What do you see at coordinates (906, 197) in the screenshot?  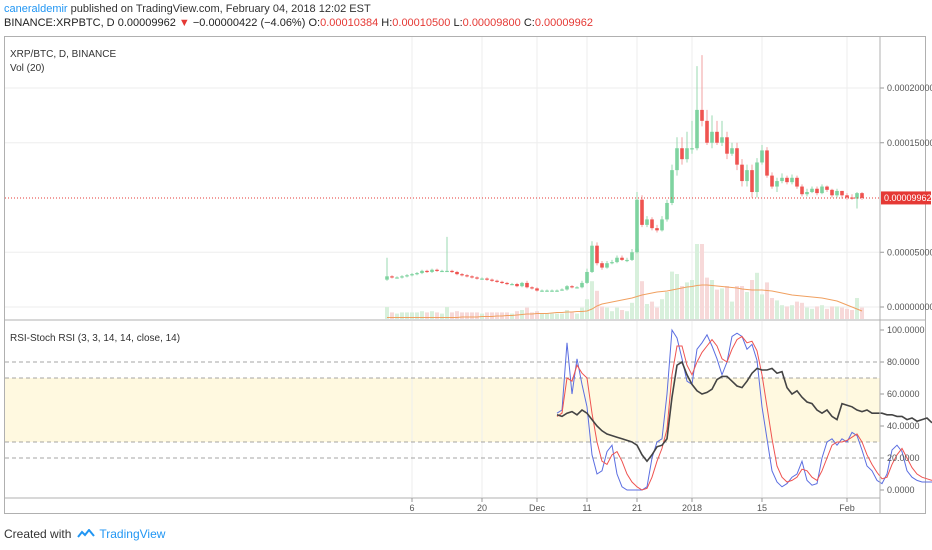 I see `price-axis: 0.00020000 0.00015000 0.00005000 0.00000000` at bounding box center [906, 197].